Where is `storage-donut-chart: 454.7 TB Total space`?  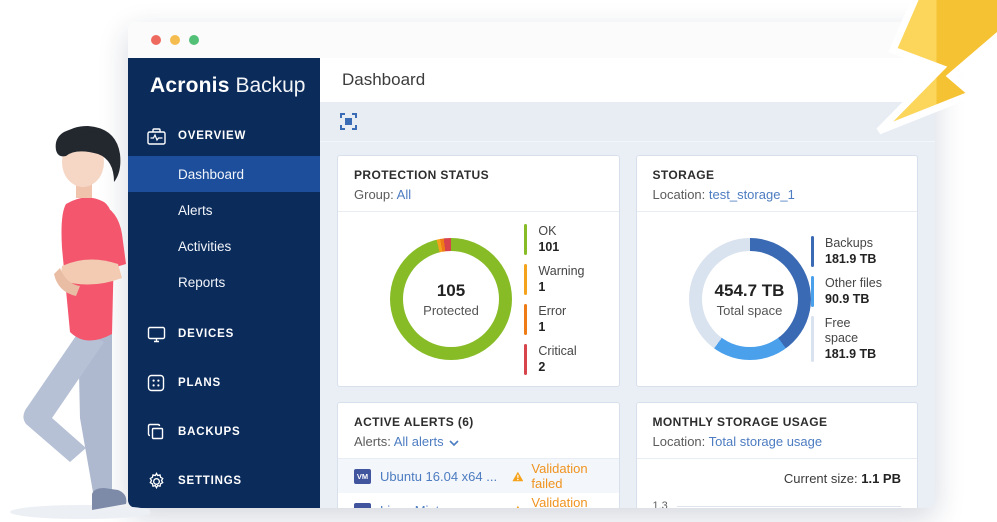 storage-donut-chart: 454.7 TB Total space is located at coordinates (749, 299).